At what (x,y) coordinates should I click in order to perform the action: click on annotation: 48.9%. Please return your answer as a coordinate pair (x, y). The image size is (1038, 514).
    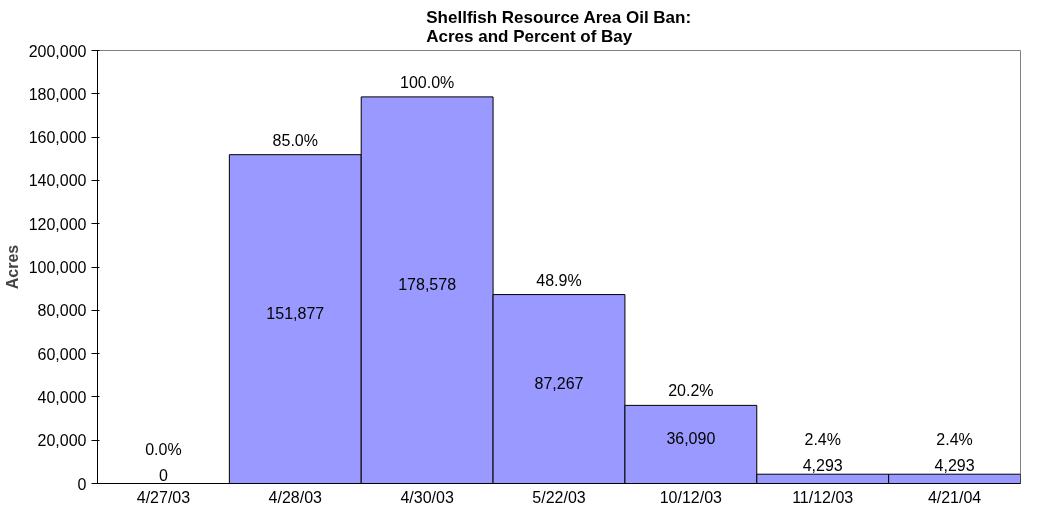
    Looking at the image, I should click on (559, 280).